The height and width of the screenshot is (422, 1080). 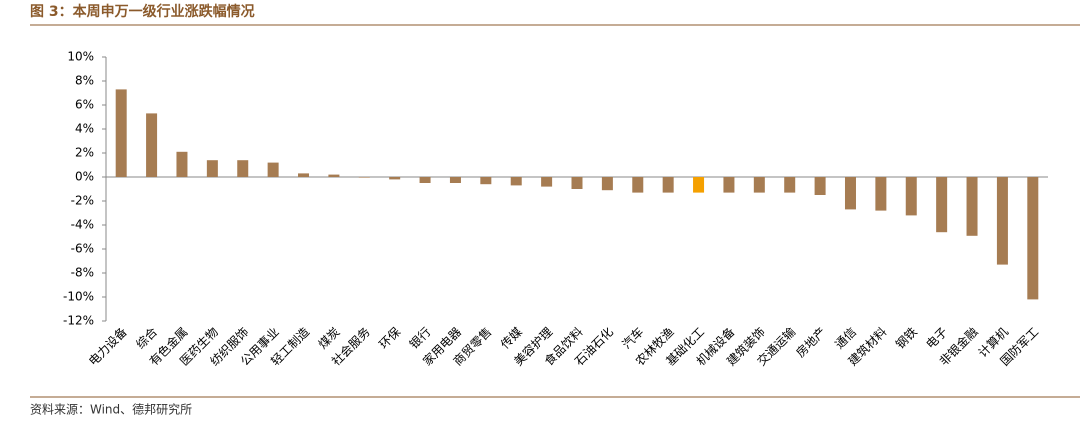 What do you see at coordinates (84, 153) in the screenshot?
I see `y-tick-label: 2%` at bounding box center [84, 153].